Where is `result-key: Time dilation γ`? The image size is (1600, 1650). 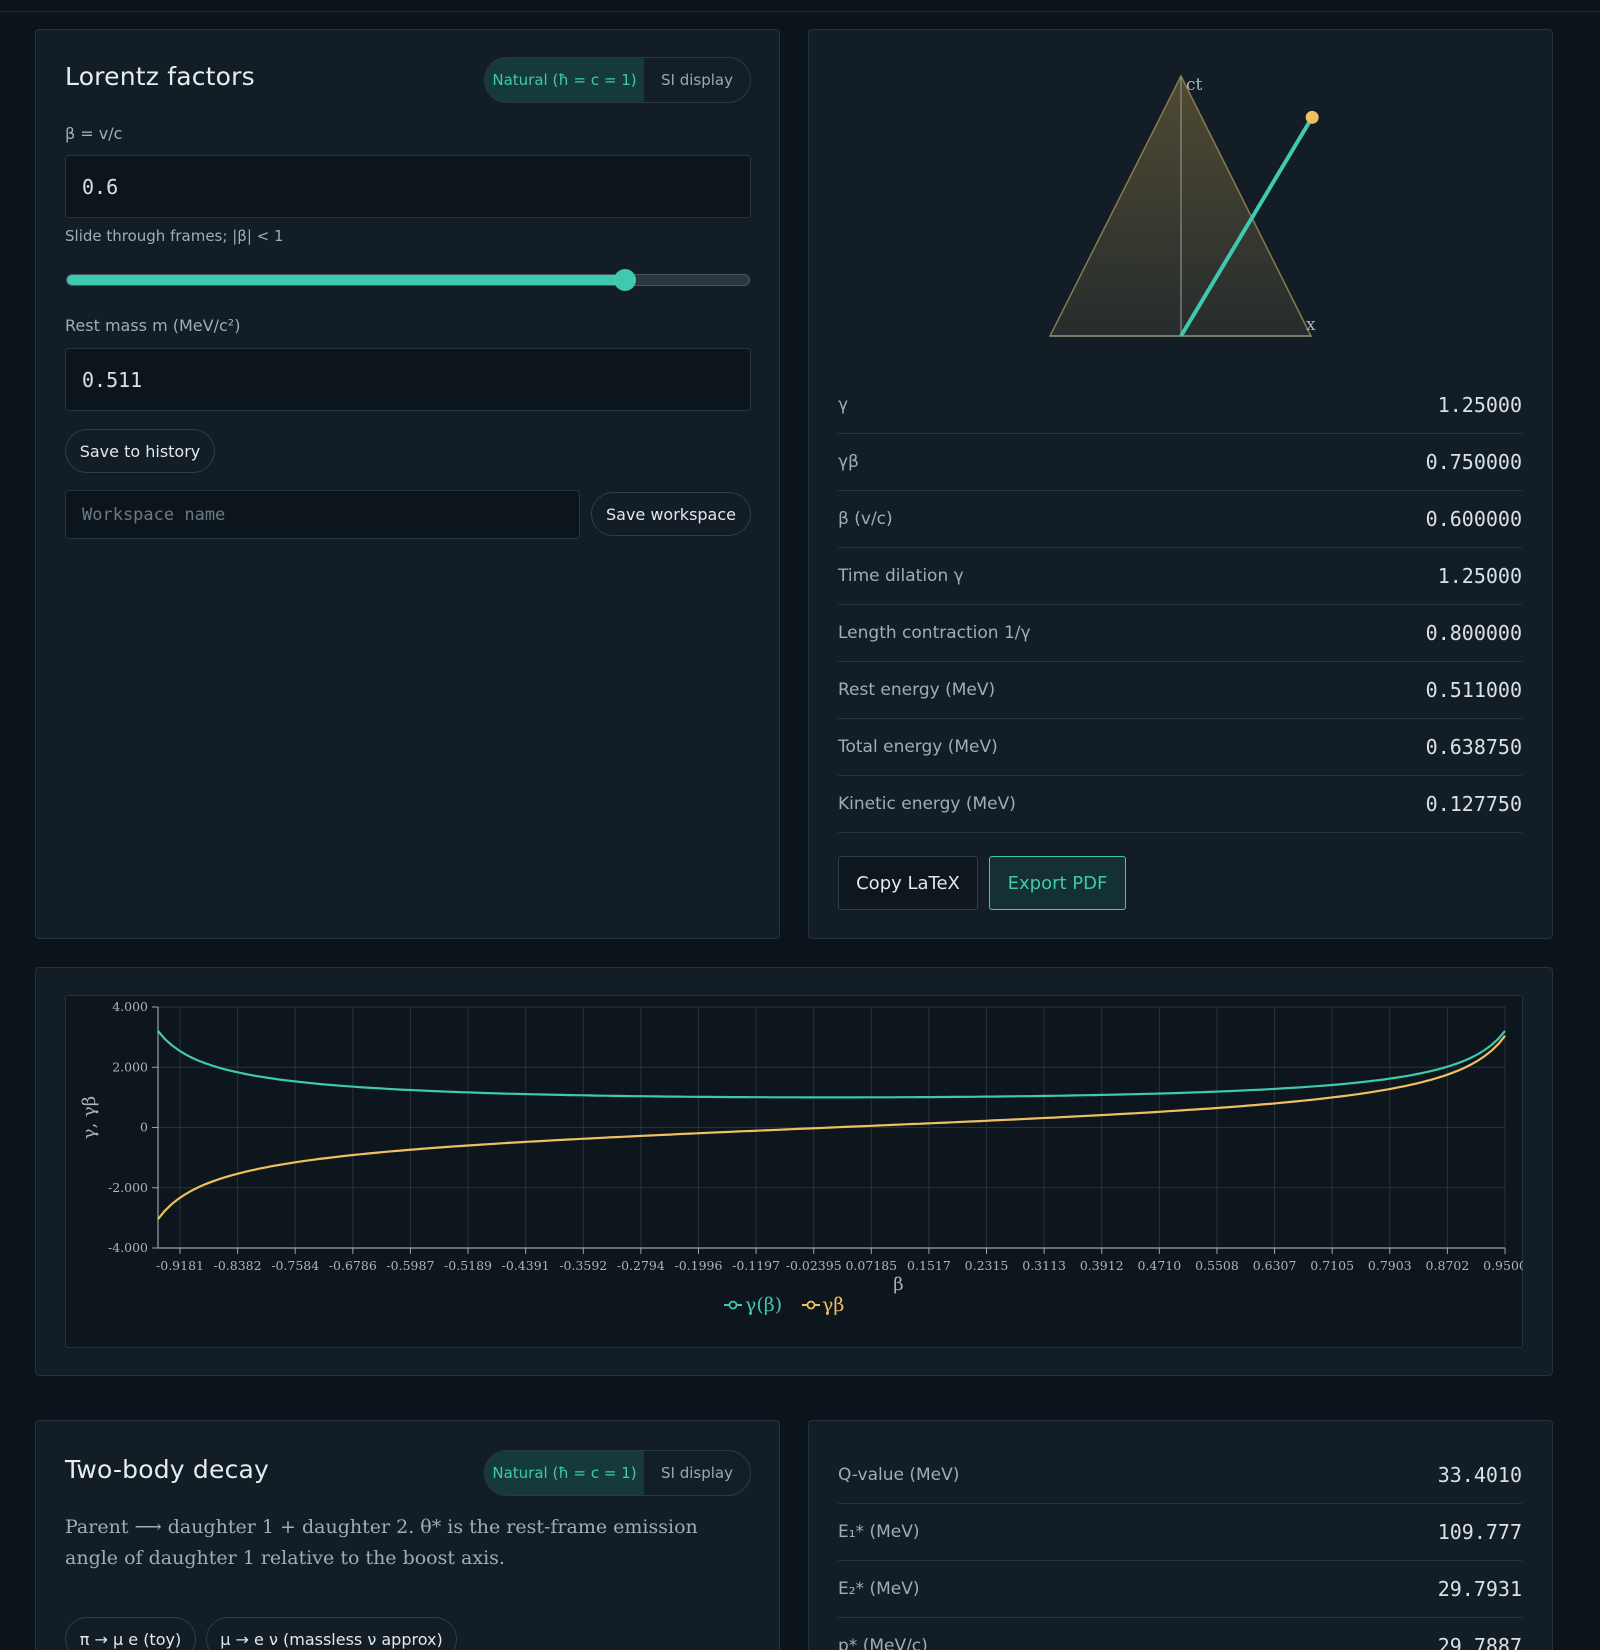
result-key: Time dilation γ is located at coordinates (901, 576).